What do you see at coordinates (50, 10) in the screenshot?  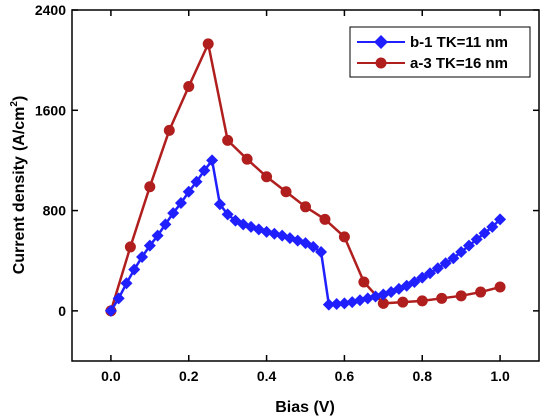 I see `y-tick-label: 2400` at bounding box center [50, 10].